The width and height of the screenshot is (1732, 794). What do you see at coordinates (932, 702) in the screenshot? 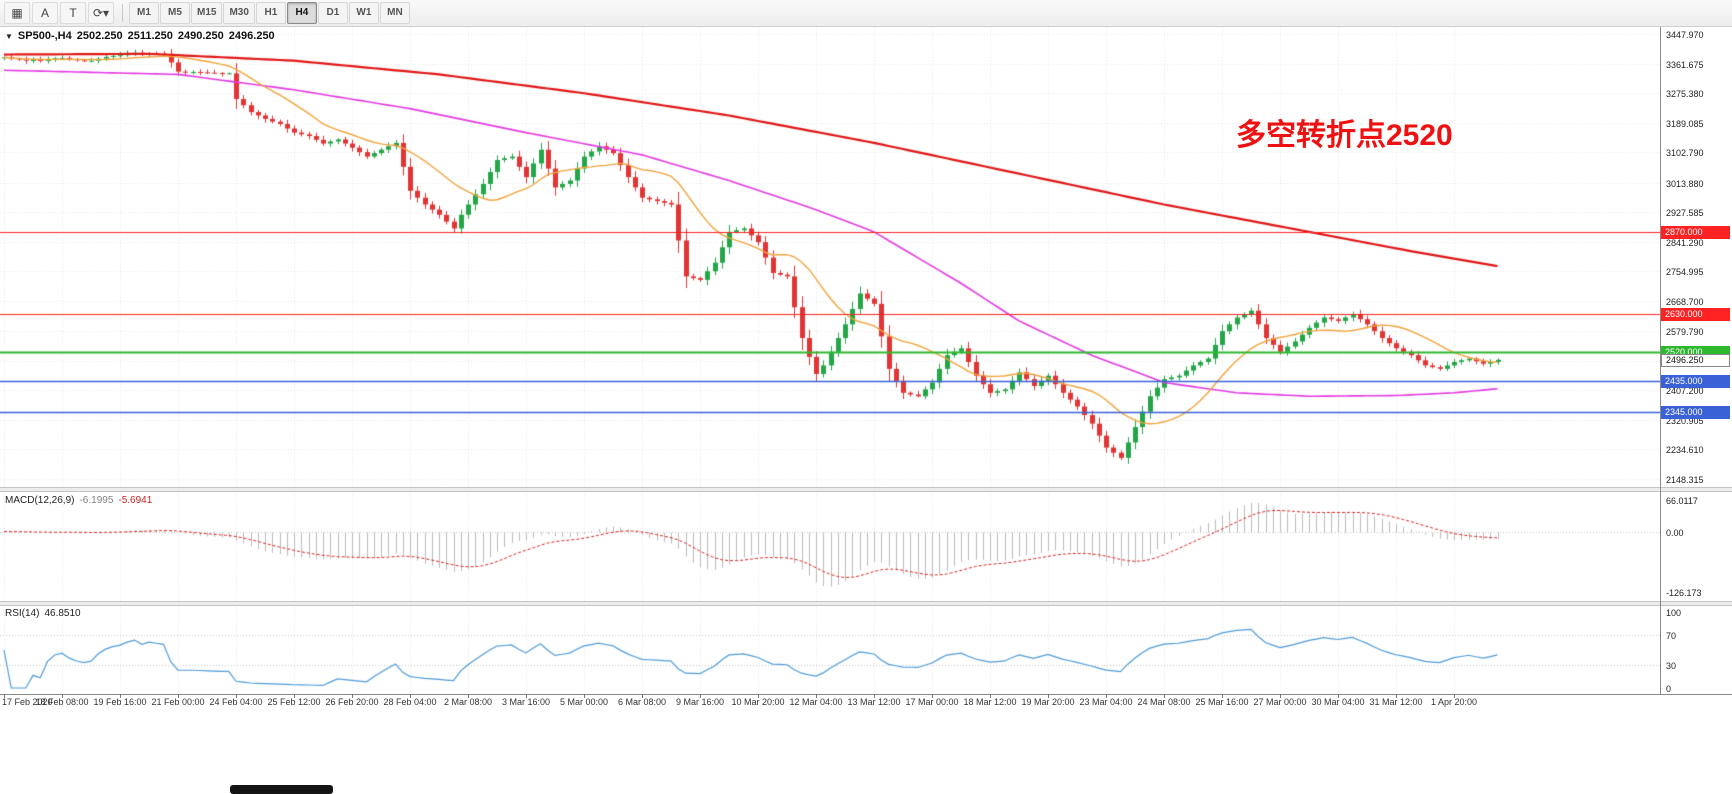
I see `time-axis-label: 17 Mar 00:00` at bounding box center [932, 702].